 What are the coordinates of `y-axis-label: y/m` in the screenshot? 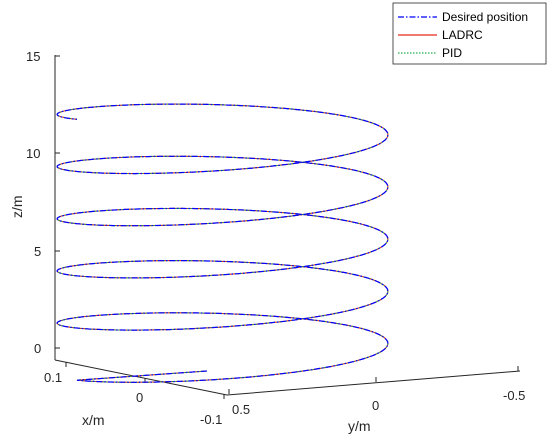 It's located at (359, 426).